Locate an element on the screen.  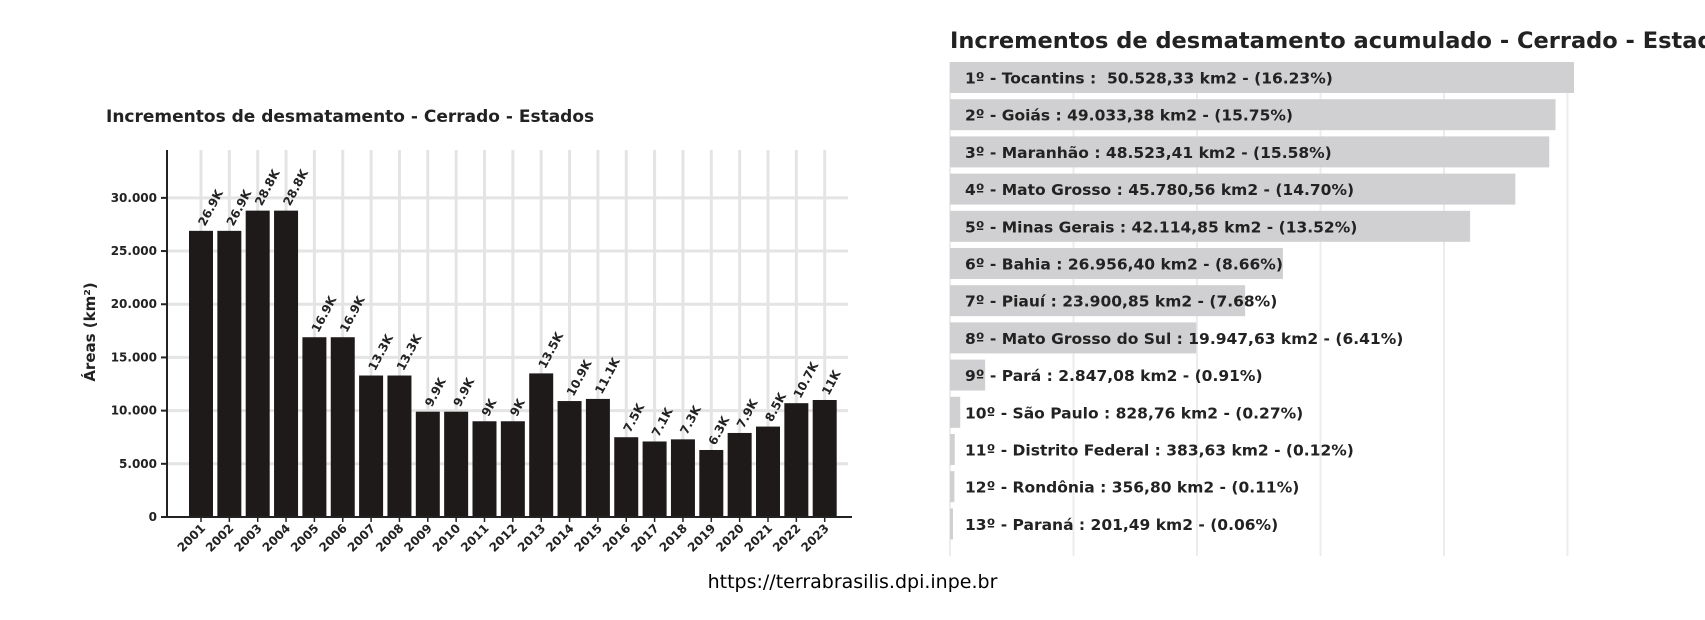
left-ytick-label: 15.000 is located at coordinates (134, 357).